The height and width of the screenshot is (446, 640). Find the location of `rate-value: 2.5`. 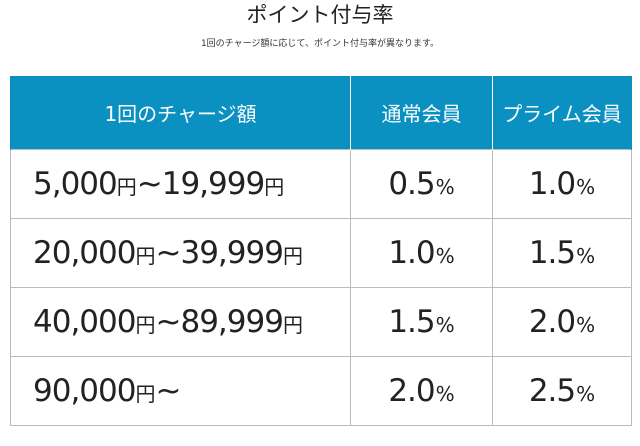

rate-value: 2.5 is located at coordinates (552, 391).